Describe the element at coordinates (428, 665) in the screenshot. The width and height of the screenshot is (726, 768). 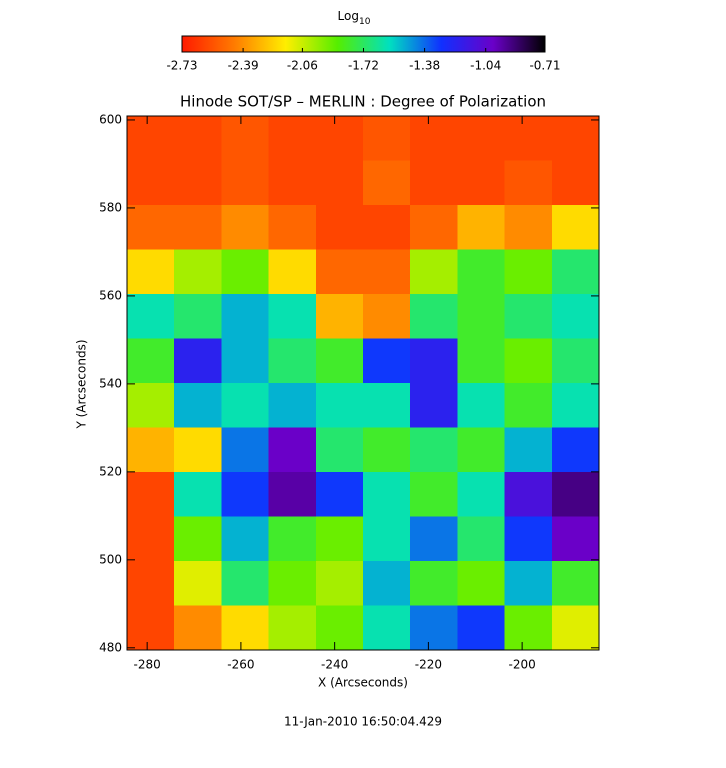
I see `x-tick-label: -220` at that location.